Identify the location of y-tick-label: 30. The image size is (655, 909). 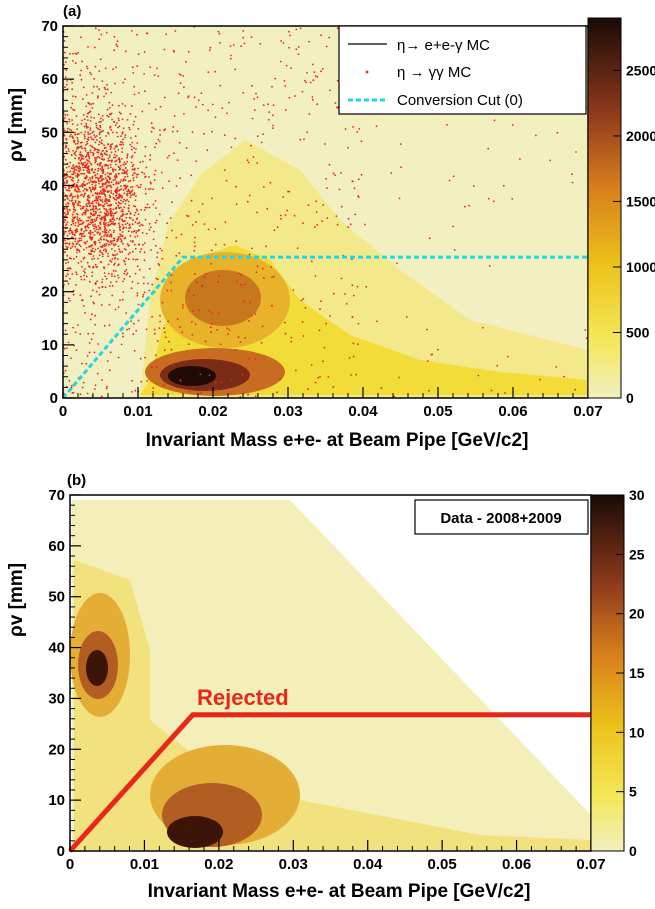
(49, 239).